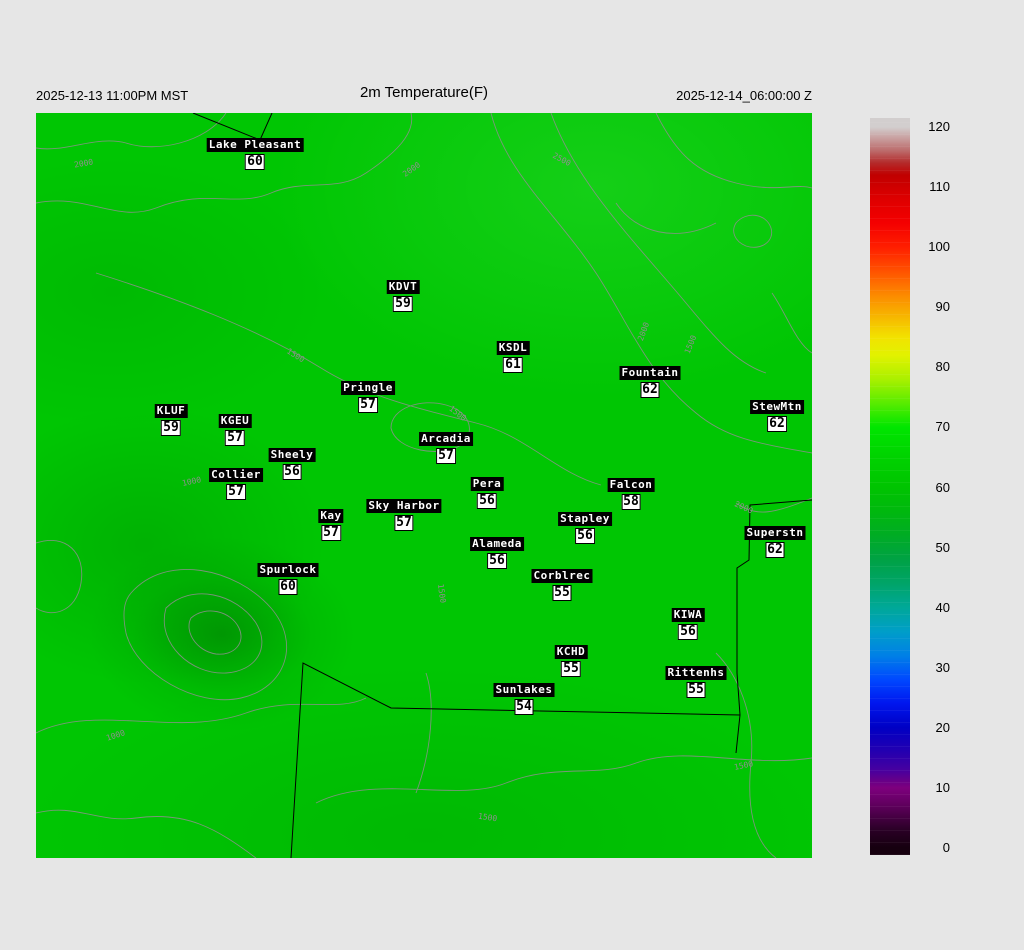  What do you see at coordinates (939, 126) in the screenshot?
I see `colorbar-tick-label: 120` at bounding box center [939, 126].